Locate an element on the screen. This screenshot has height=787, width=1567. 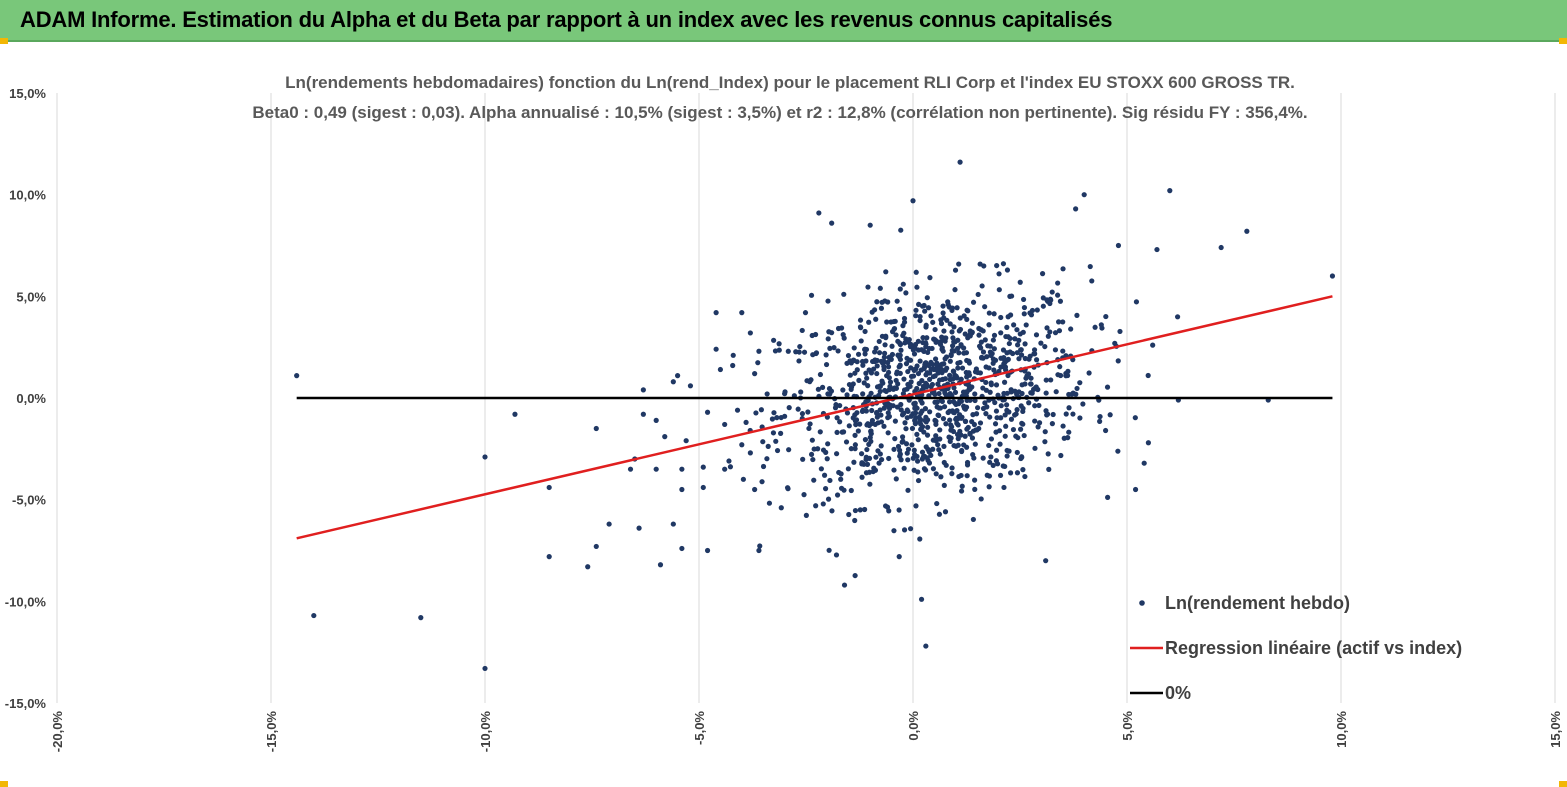
y-tick-label: 5,0% is located at coordinates (31, 296).